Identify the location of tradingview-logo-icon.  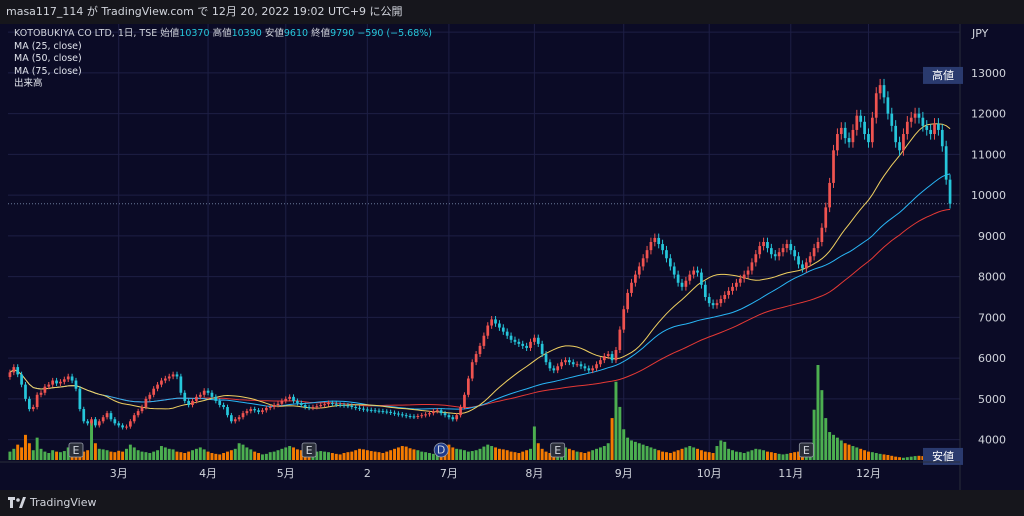
(17, 503).